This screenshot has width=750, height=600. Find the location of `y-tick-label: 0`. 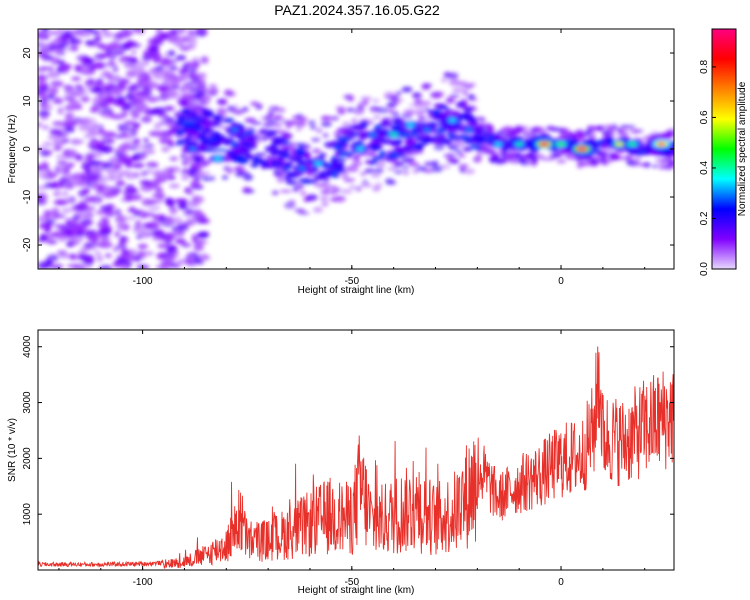

y-tick-label: 0 is located at coordinates (27, 149).